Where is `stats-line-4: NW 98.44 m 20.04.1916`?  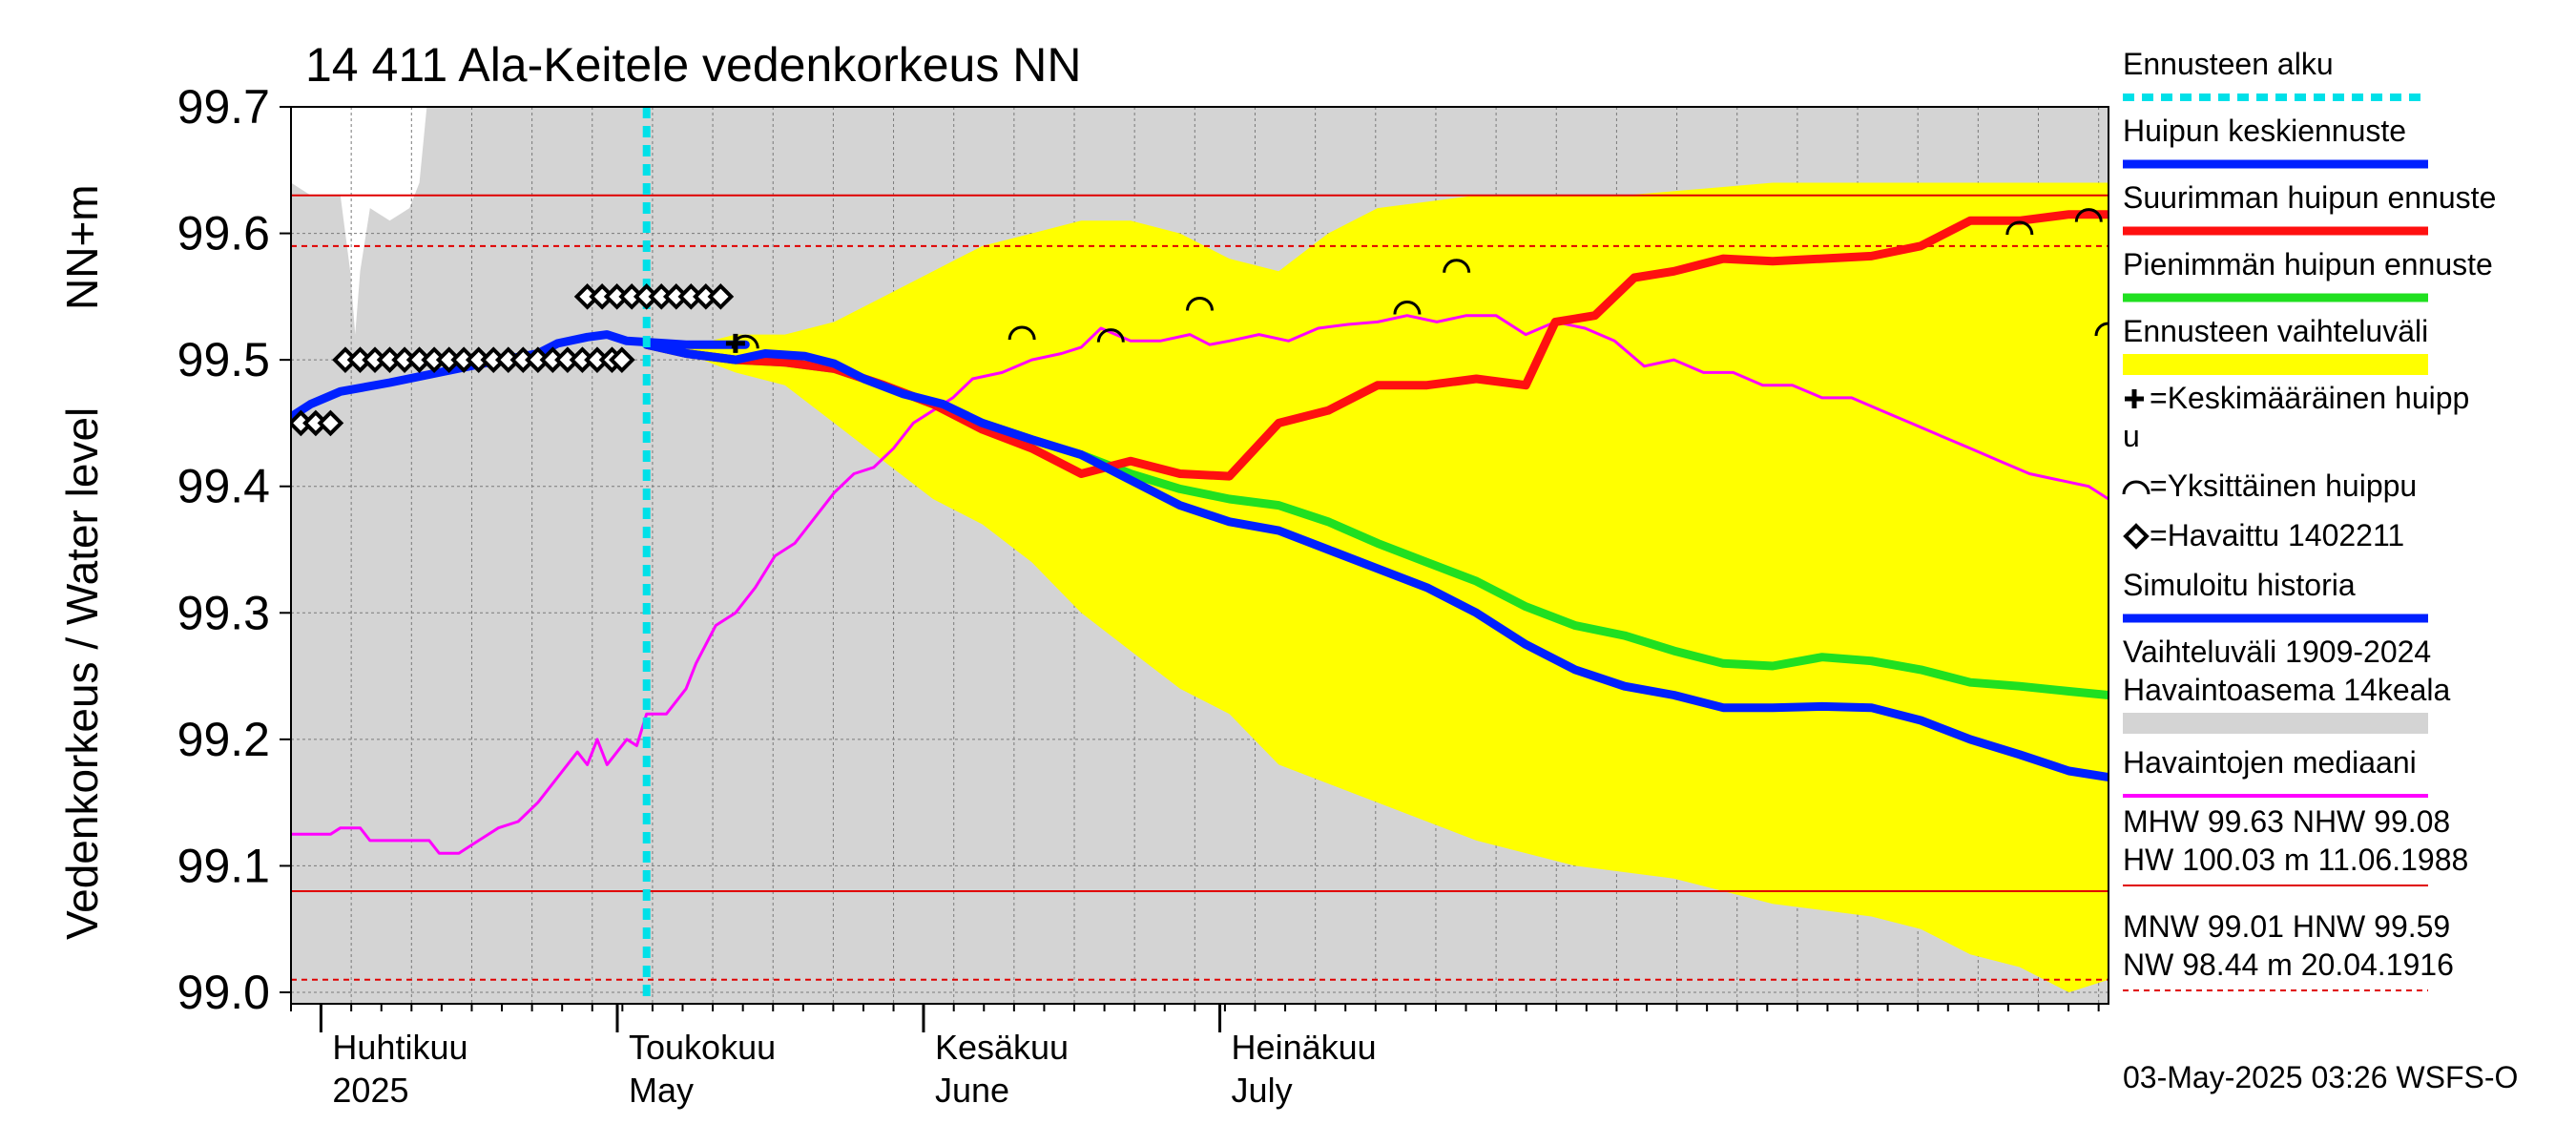 stats-line-4: NW 98.44 m 20.04.1916 is located at coordinates (2288, 964).